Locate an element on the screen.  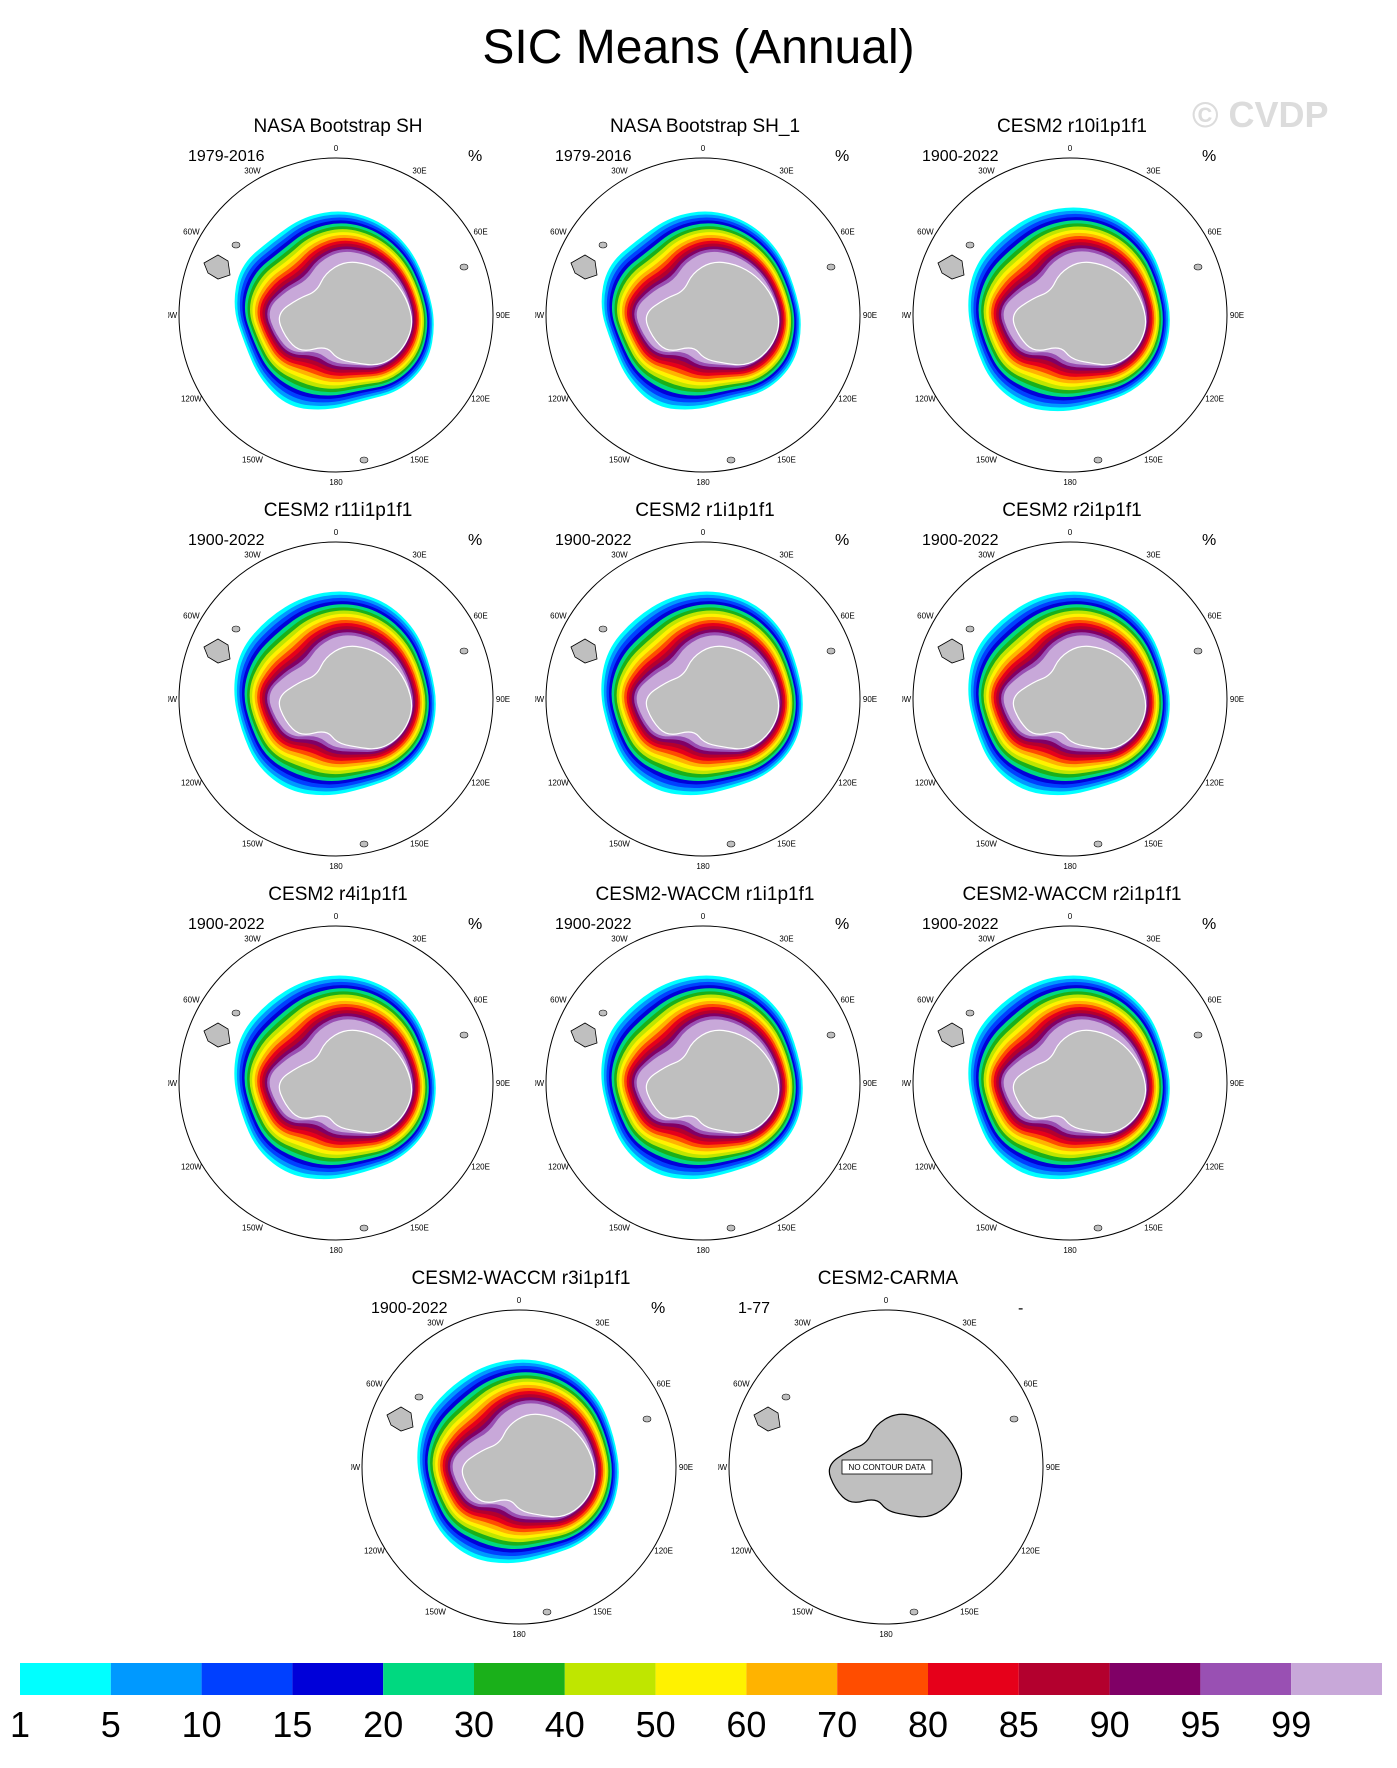
panel-title: CESM2 r2i1p1f1 is located at coordinates (1072, 510).